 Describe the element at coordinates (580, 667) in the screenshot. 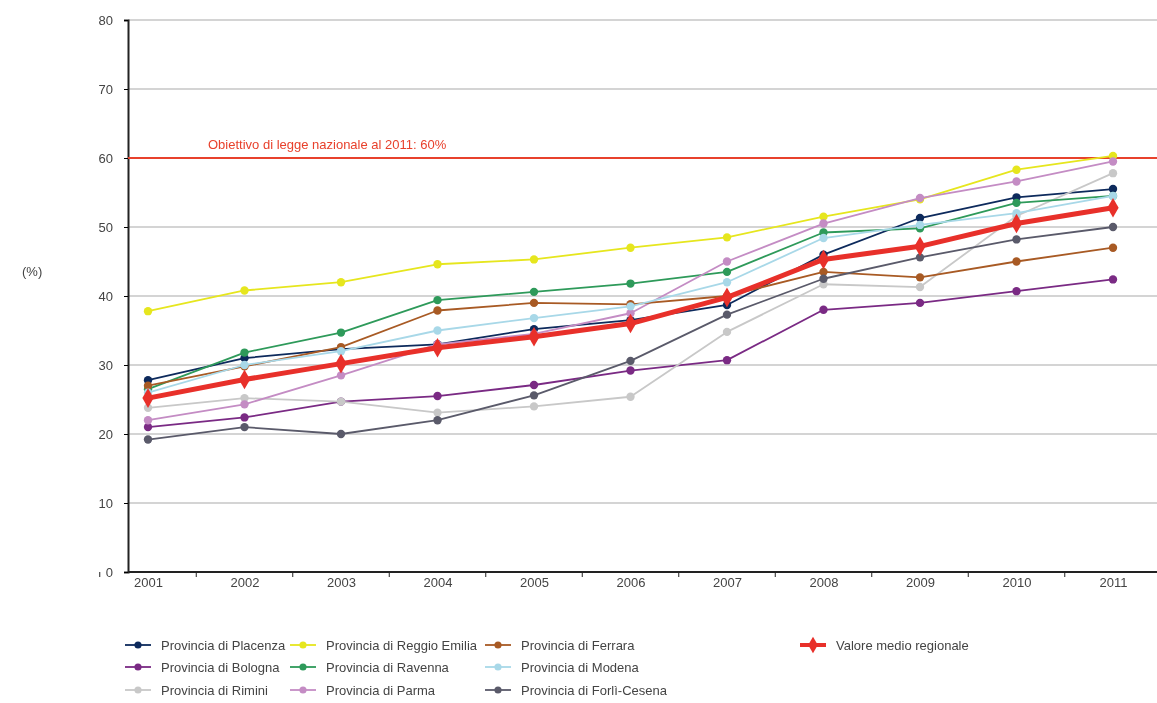

I see `legend-label: Provincia di Modena` at that location.